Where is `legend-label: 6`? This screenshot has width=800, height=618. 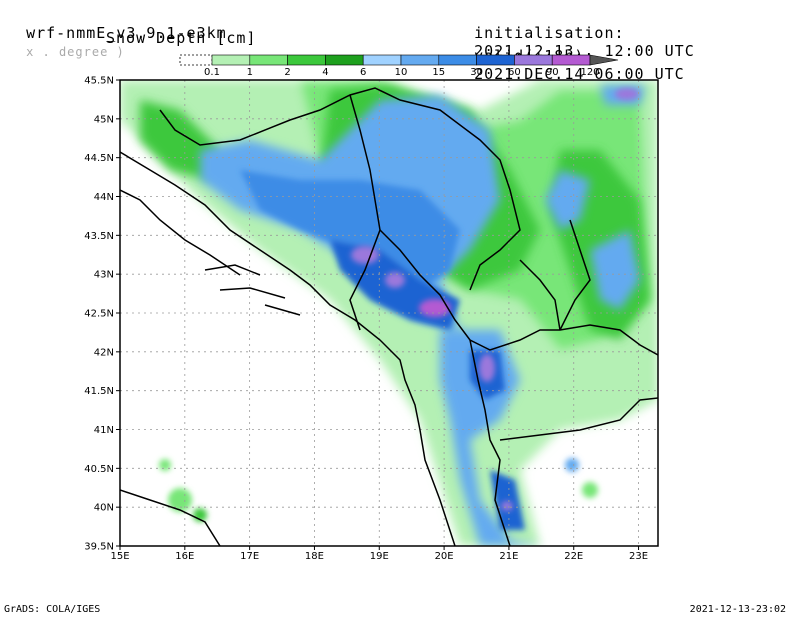 legend-label: 6 is located at coordinates (363, 72).